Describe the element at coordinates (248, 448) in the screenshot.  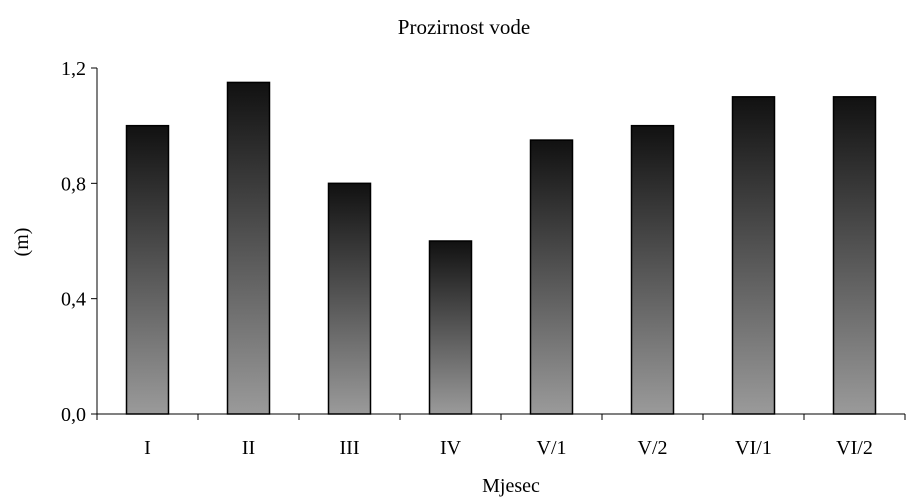
I see `x-tick-label: II` at that location.